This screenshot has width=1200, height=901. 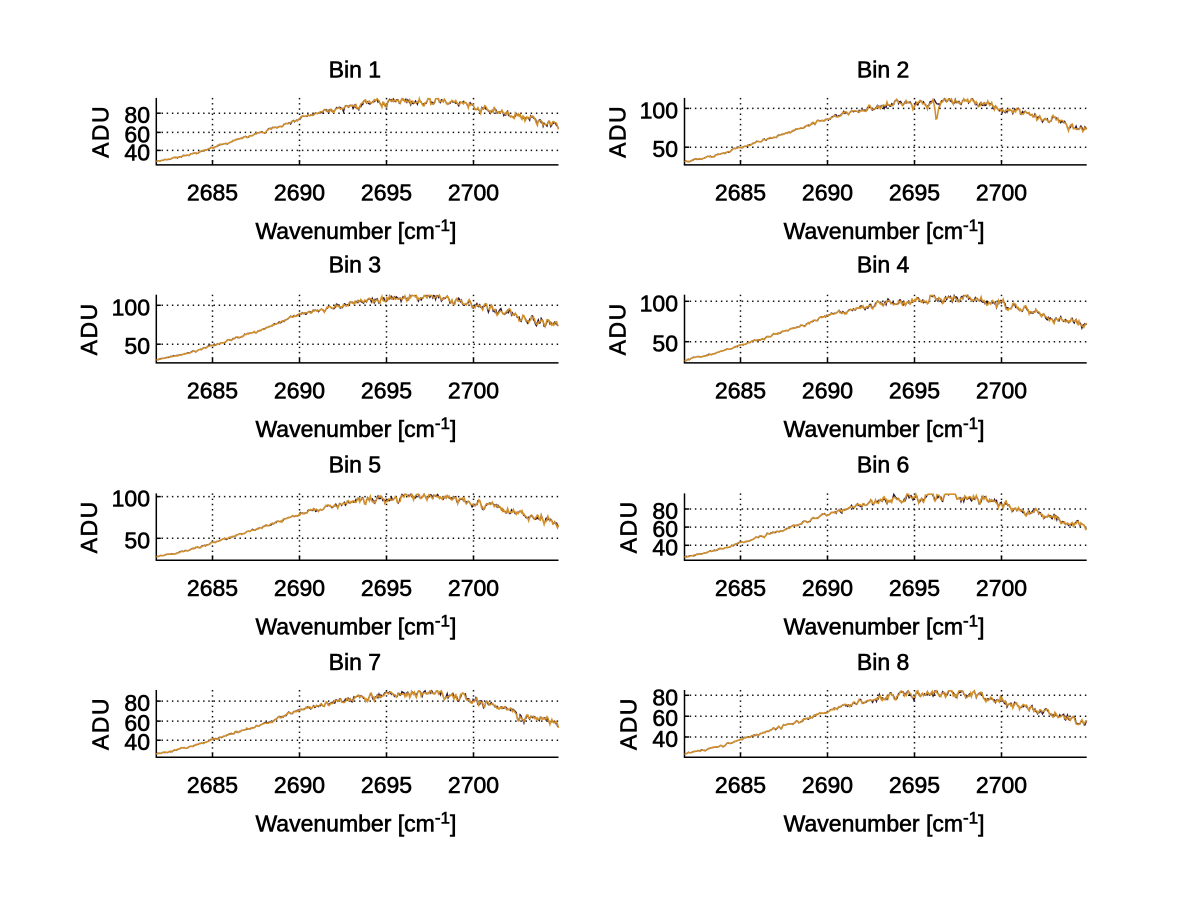 What do you see at coordinates (355, 265) in the screenshot?
I see `svg-text: Bin 3` at bounding box center [355, 265].